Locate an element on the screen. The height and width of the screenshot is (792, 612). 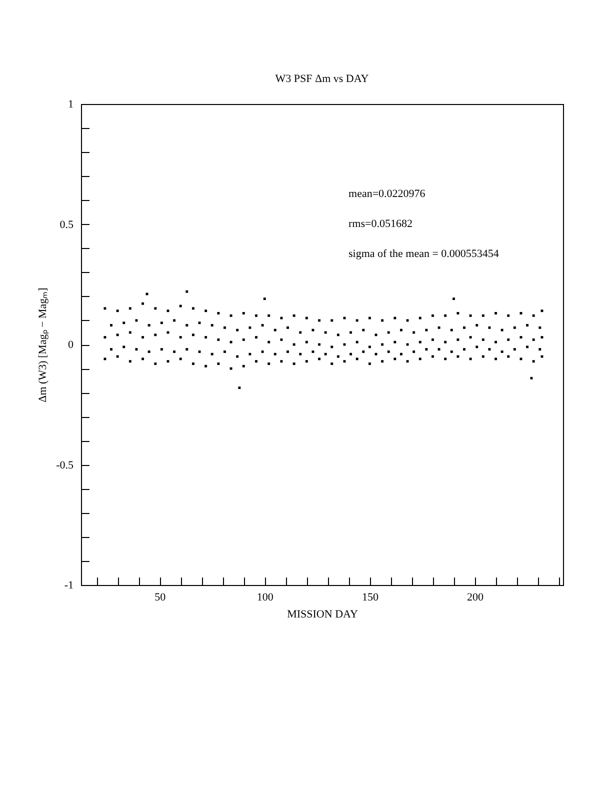
annotation: rms=0.051682 is located at coordinates (380, 224).